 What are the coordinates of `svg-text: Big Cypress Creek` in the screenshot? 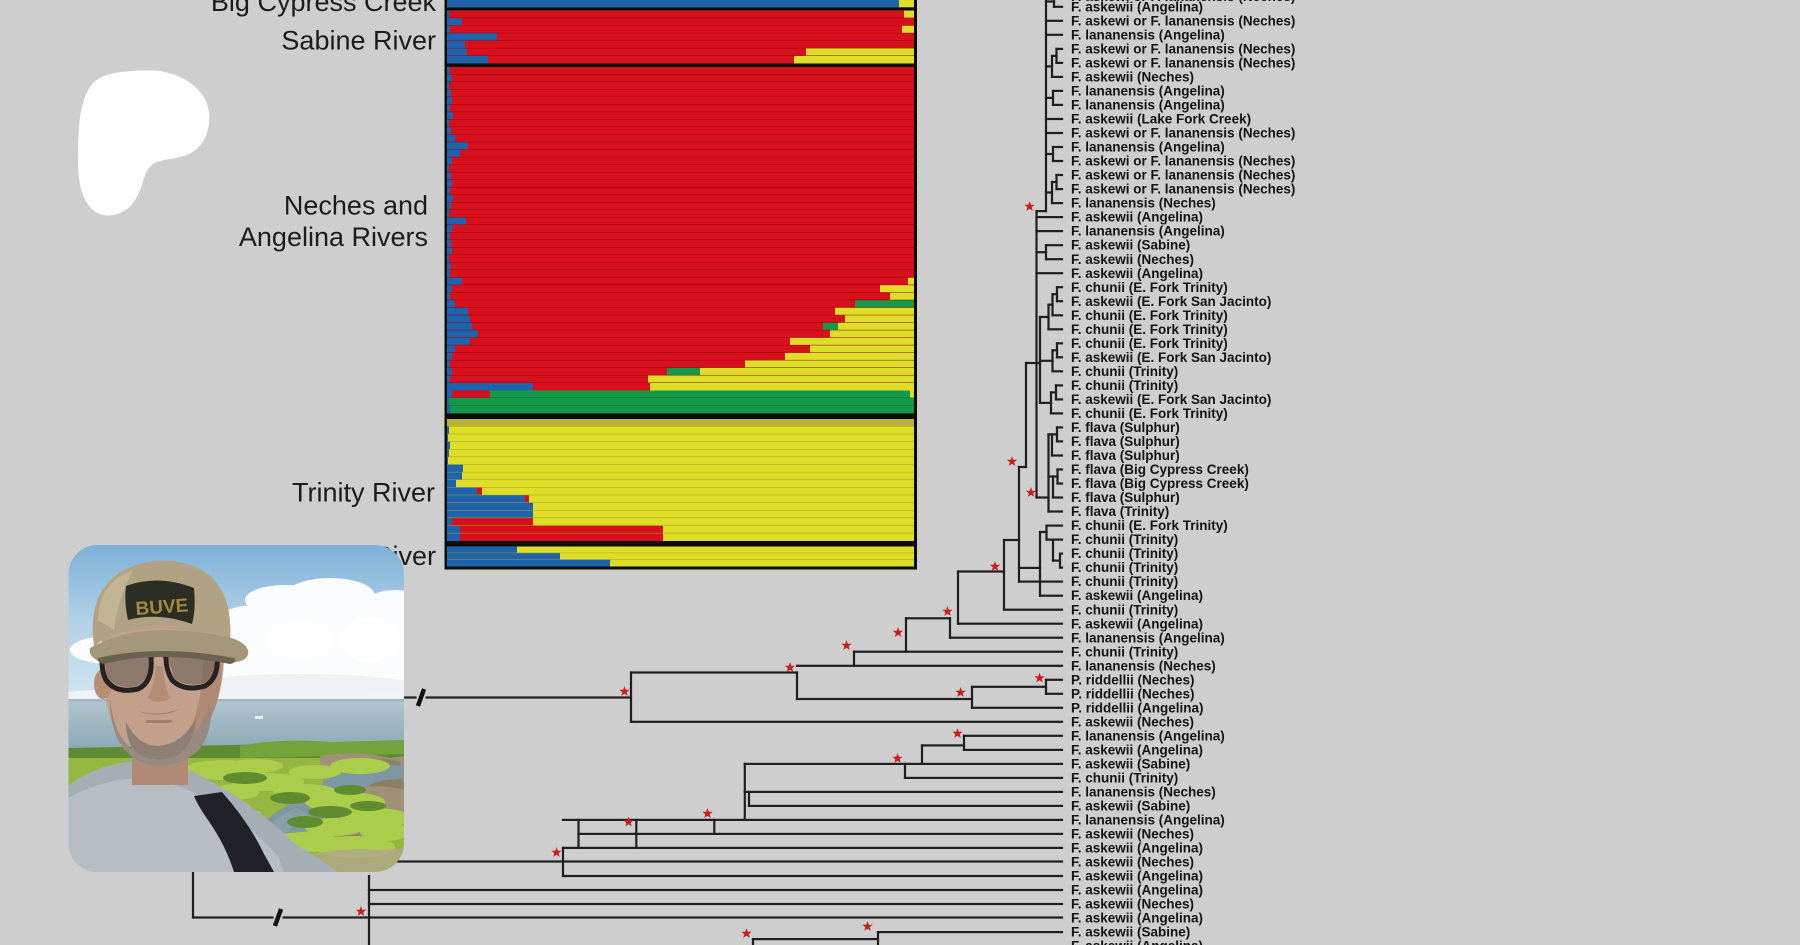 It's located at (324, 8).